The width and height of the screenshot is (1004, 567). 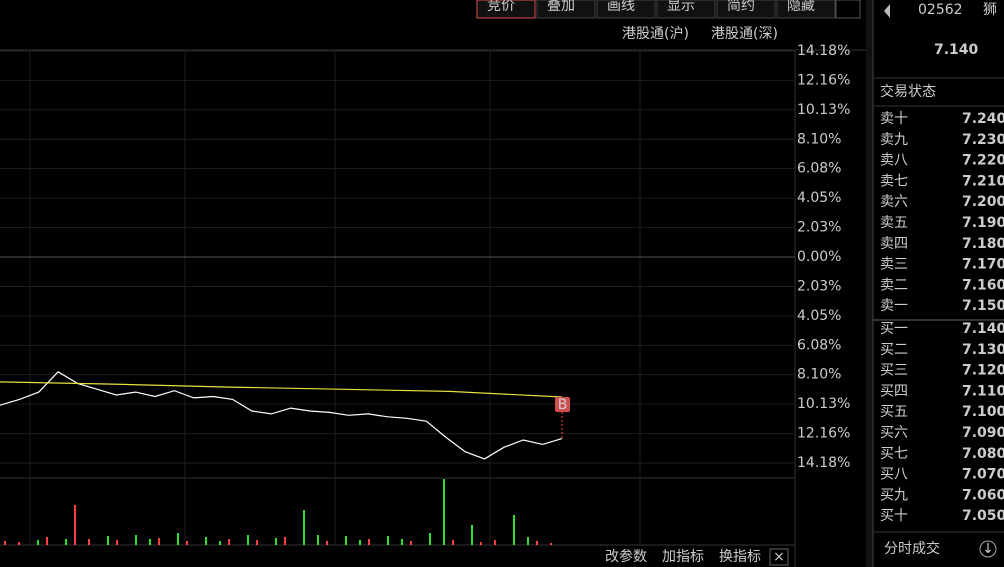 What do you see at coordinates (983, 161) in the screenshot?
I see `book-price: 7.220` at bounding box center [983, 161].